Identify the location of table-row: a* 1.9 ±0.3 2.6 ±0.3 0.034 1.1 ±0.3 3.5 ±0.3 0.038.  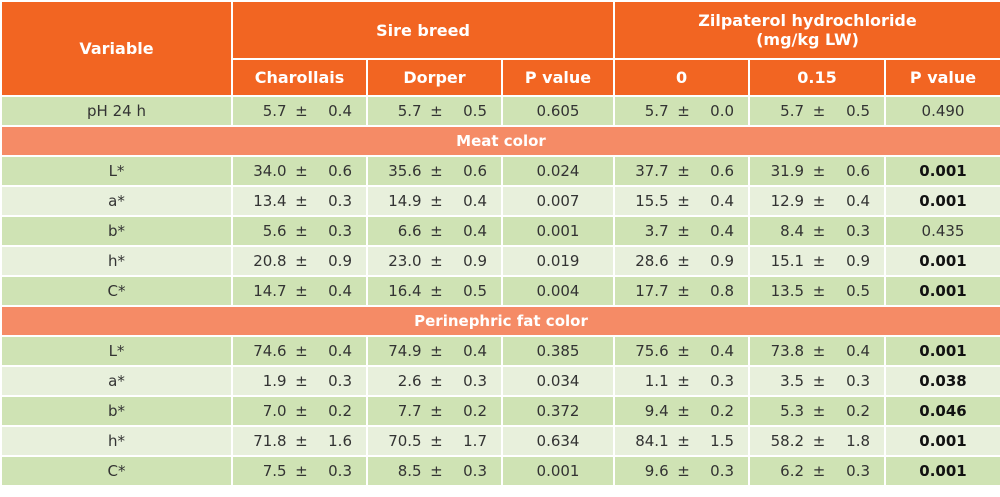
(500, 381).